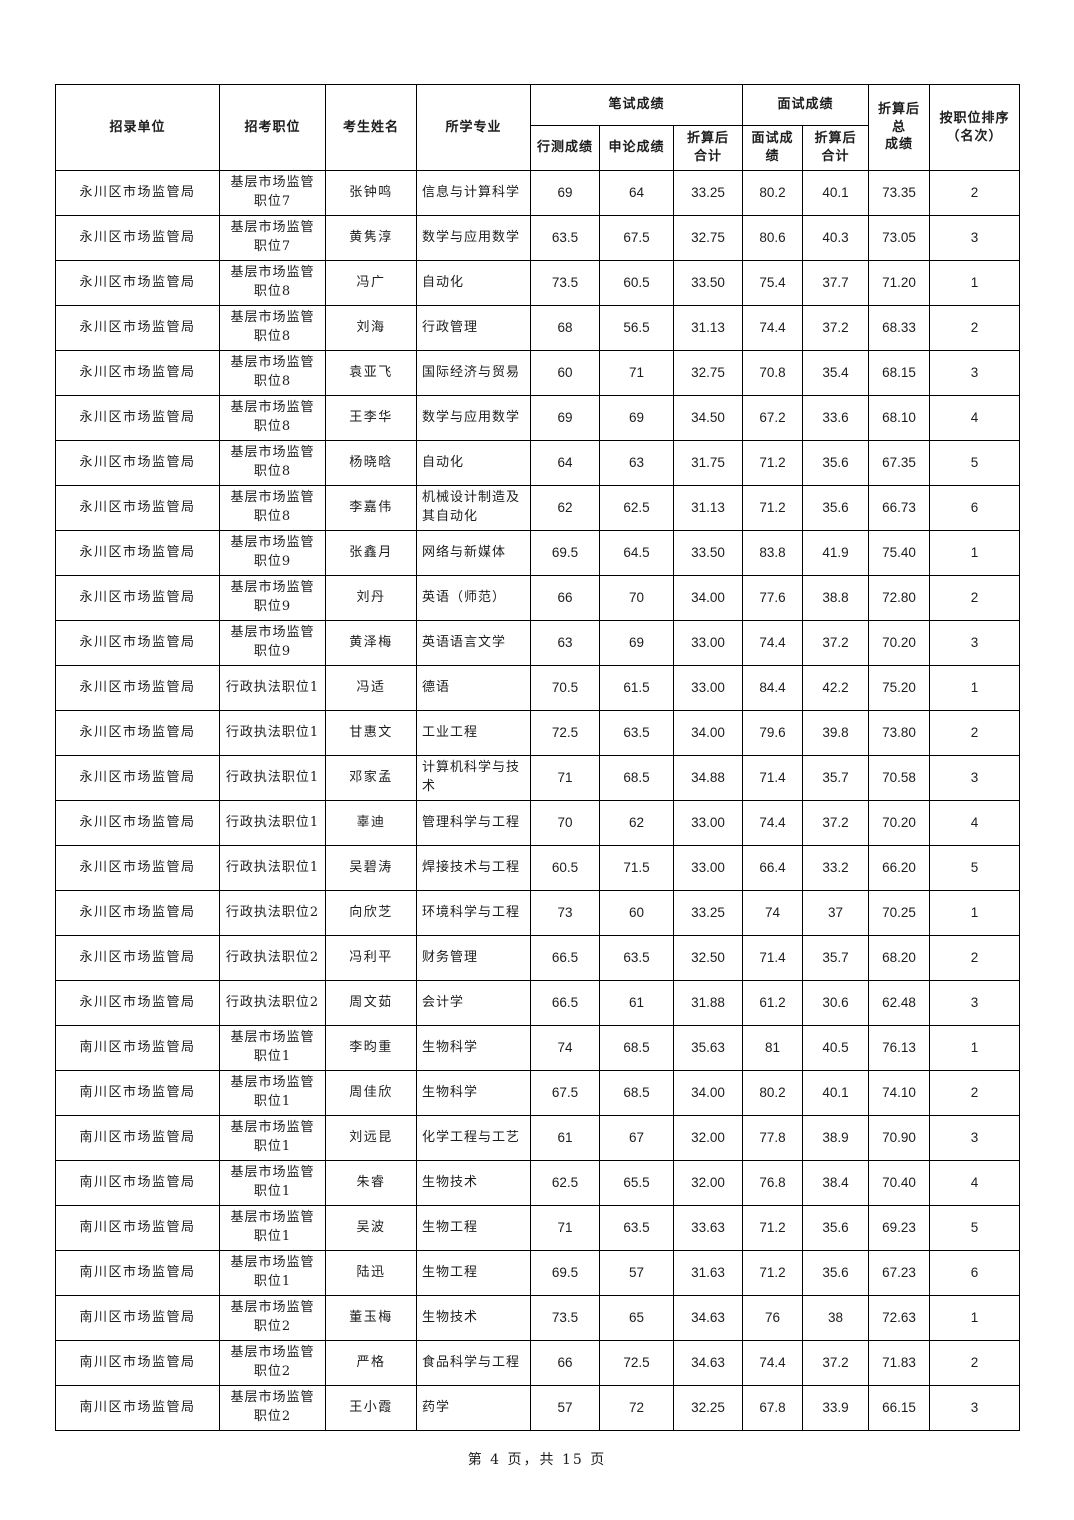 This screenshot has height=1520, width=1074. What do you see at coordinates (708, 418) in the screenshot?
I see `cell-wconv: 34.50` at bounding box center [708, 418].